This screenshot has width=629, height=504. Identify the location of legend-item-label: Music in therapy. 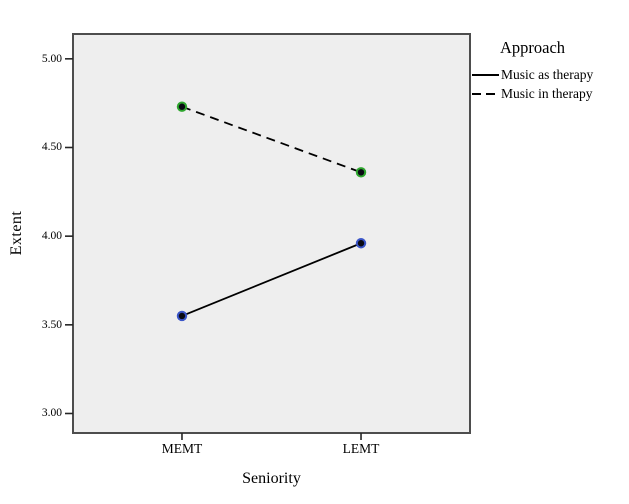
(547, 93).